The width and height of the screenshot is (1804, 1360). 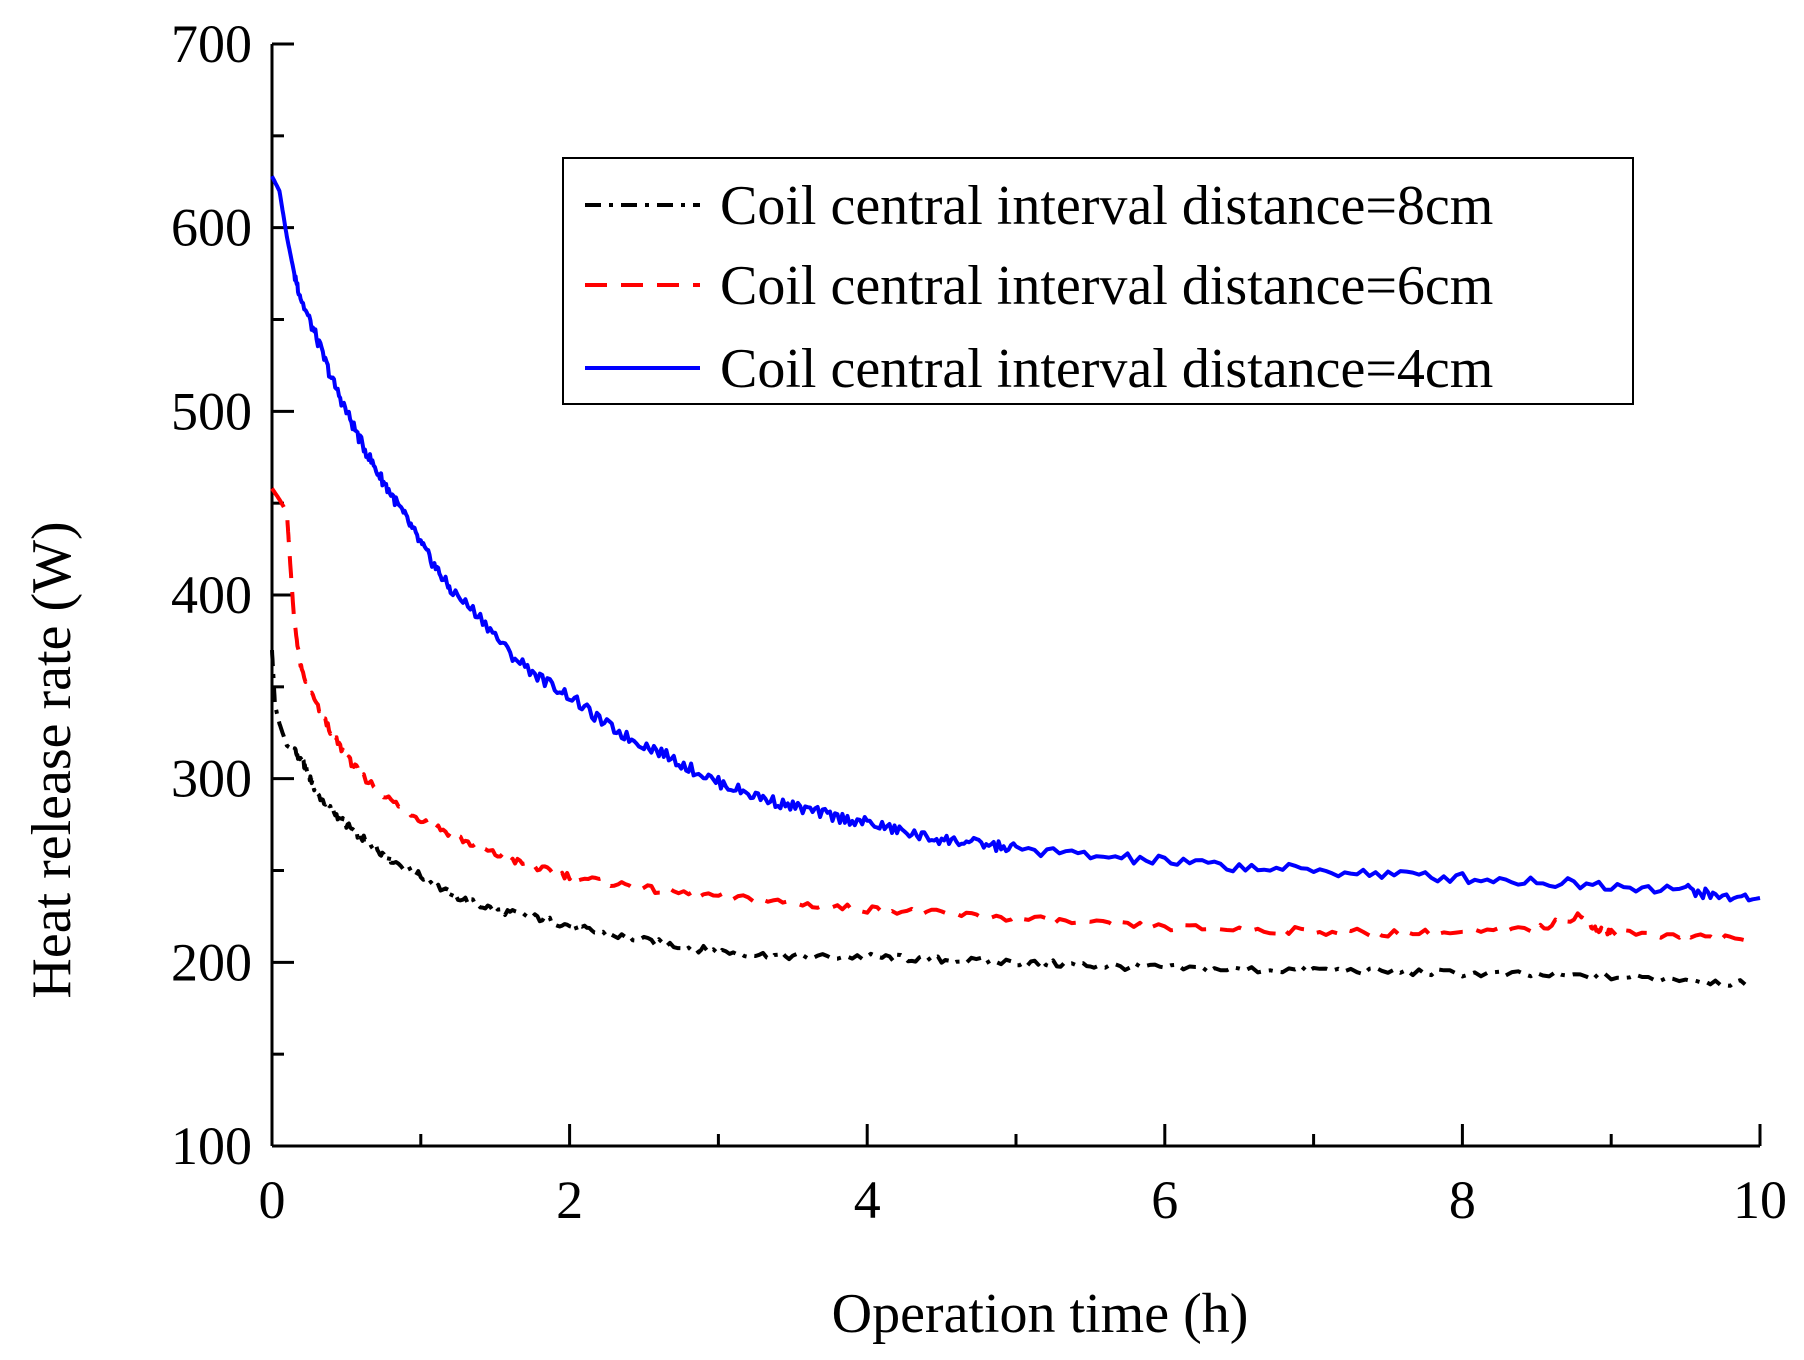 I want to click on y-tick-label: 600, so click(x=211, y=228).